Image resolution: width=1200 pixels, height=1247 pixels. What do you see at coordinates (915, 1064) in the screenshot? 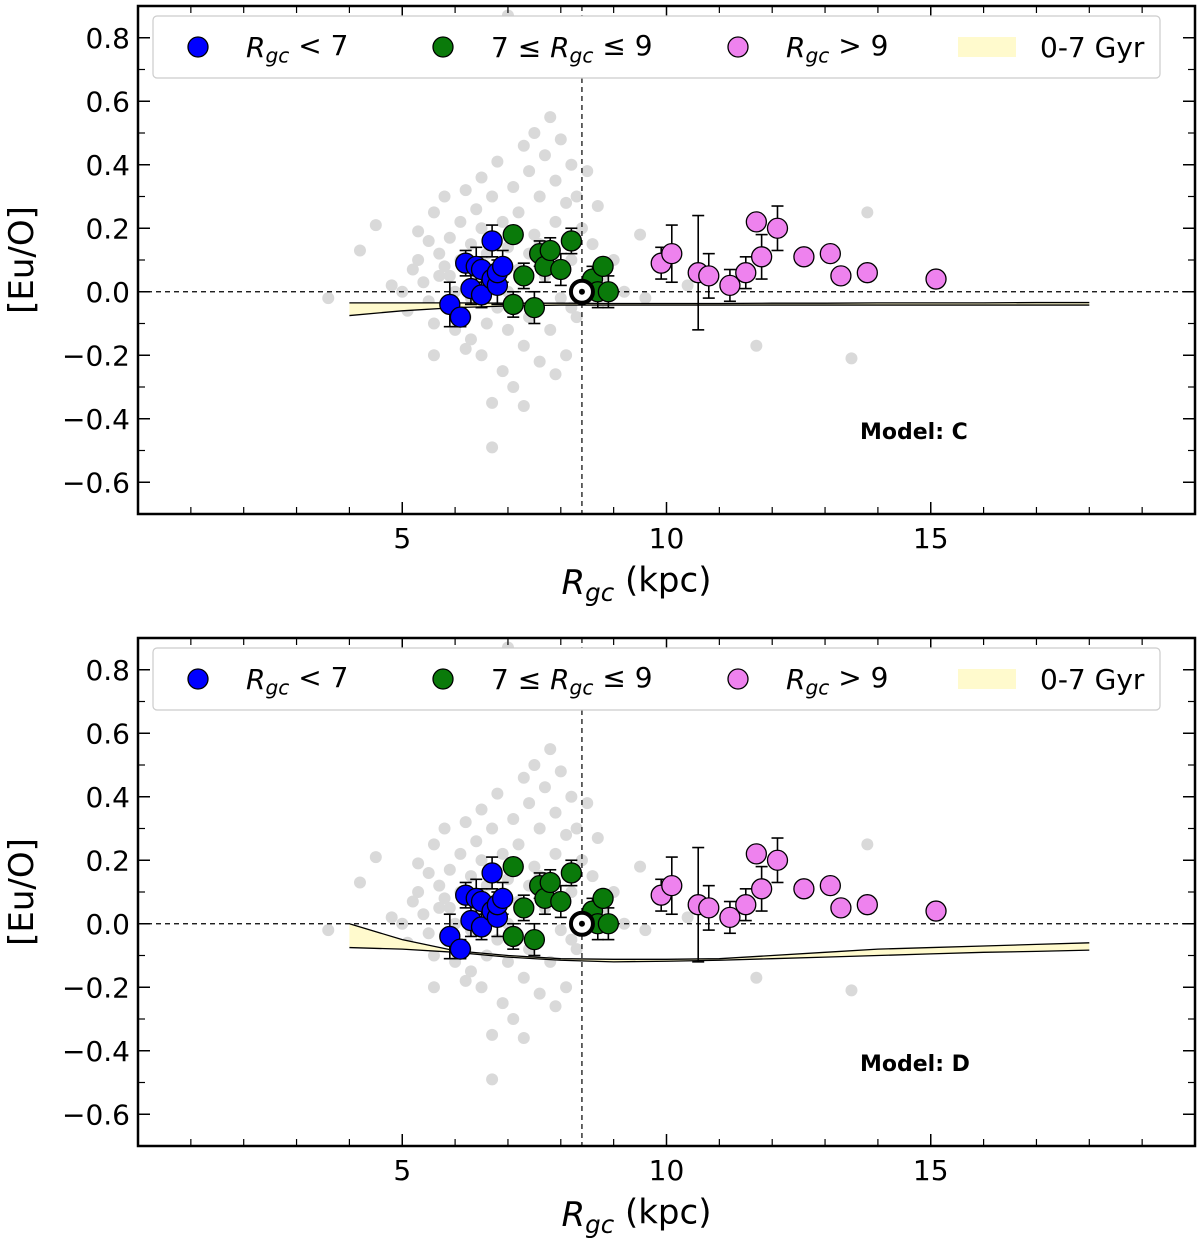
I see `model-label: Model: D` at bounding box center [915, 1064].